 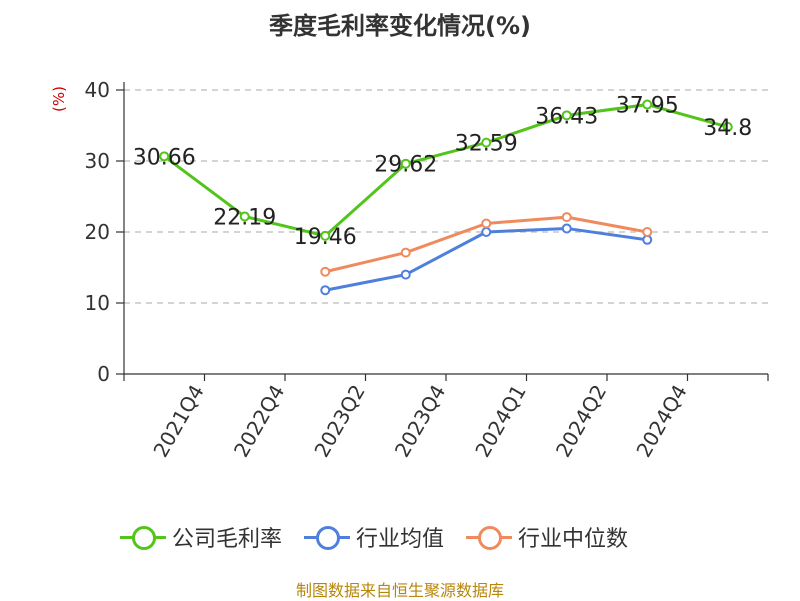 I want to click on data-label: 34.8, so click(x=727, y=128).